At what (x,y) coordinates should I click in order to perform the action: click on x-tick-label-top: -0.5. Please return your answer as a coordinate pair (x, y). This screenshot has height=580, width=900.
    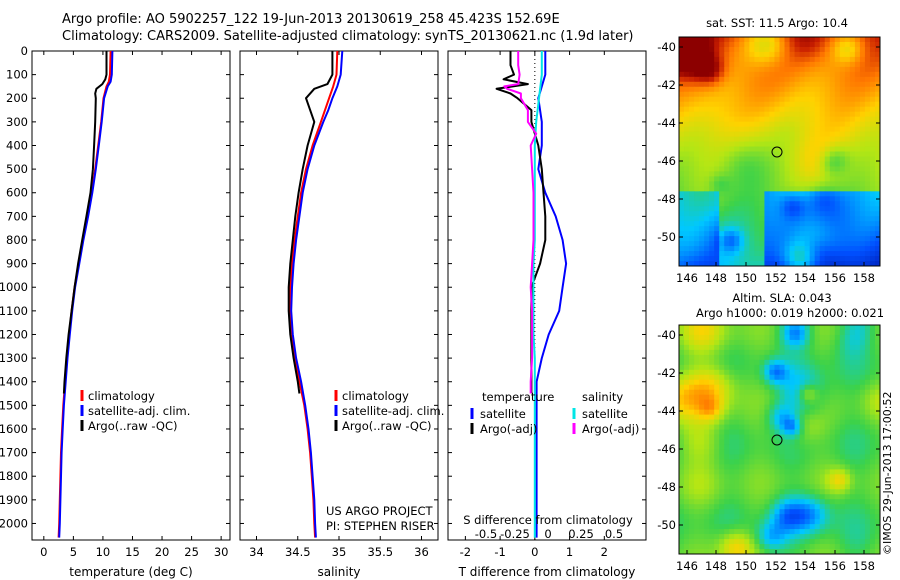
    Looking at the image, I should click on (486, 534).